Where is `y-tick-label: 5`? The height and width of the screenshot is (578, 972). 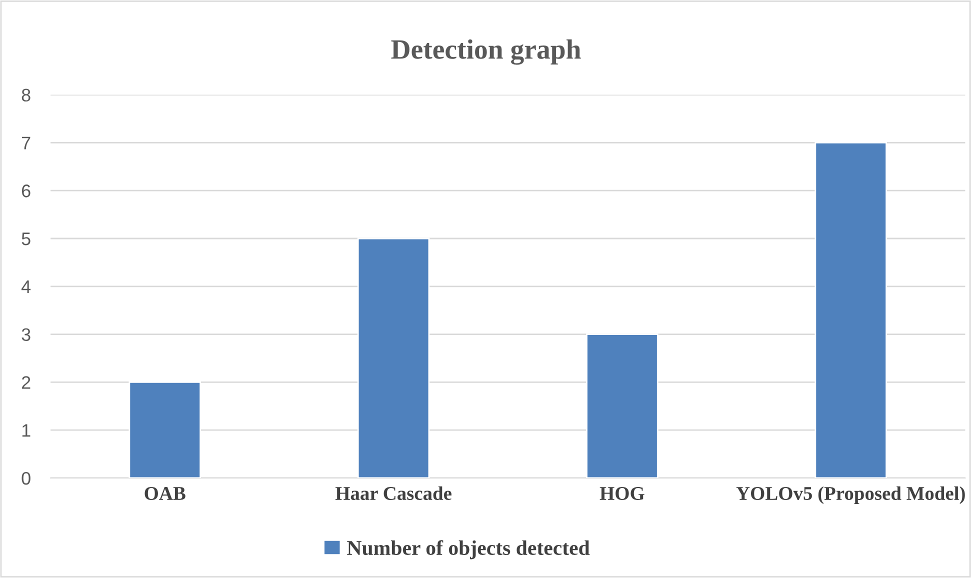
y-tick-label: 5 is located at coordinates (26, 239).